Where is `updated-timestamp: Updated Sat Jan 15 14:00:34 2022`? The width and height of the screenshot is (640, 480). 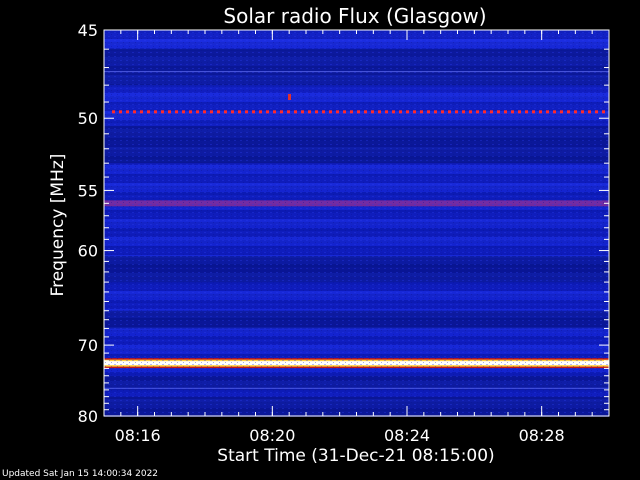 updated-timestamp: Updated Sat Jan 15 14:00:34 2022 is located at coordinates (80, 474).